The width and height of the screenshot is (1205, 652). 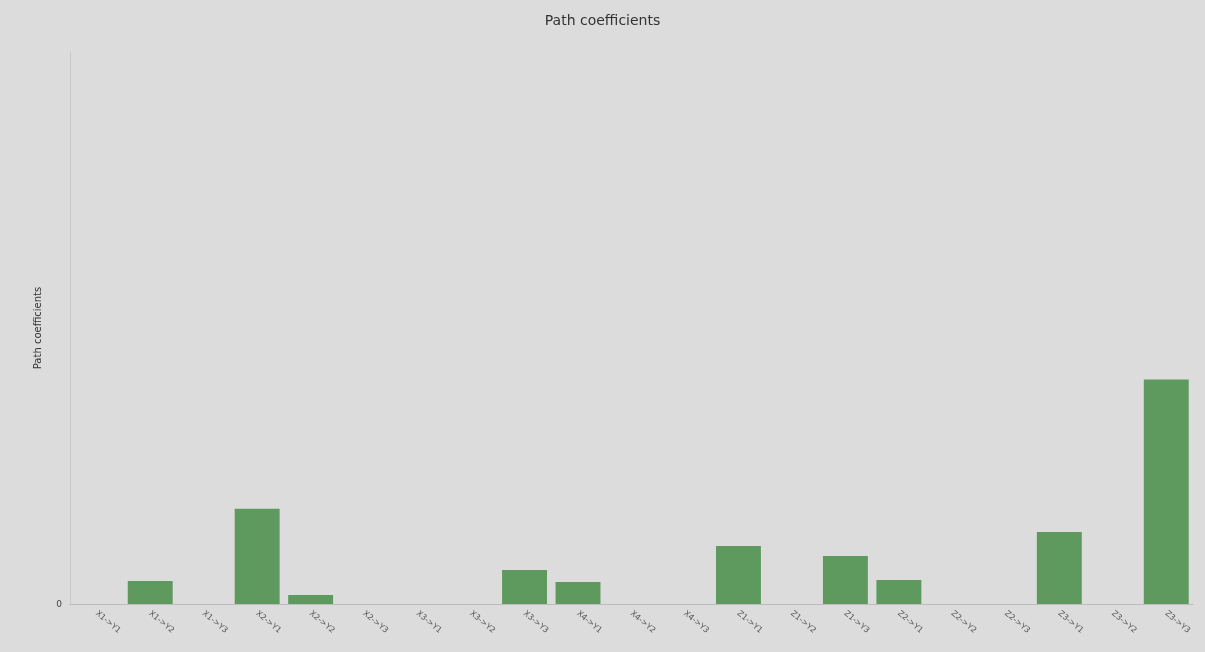 What do you see at coordinates (59, 604) in the screenshot?
I see `text: 0` at bounding box center [59, 604].